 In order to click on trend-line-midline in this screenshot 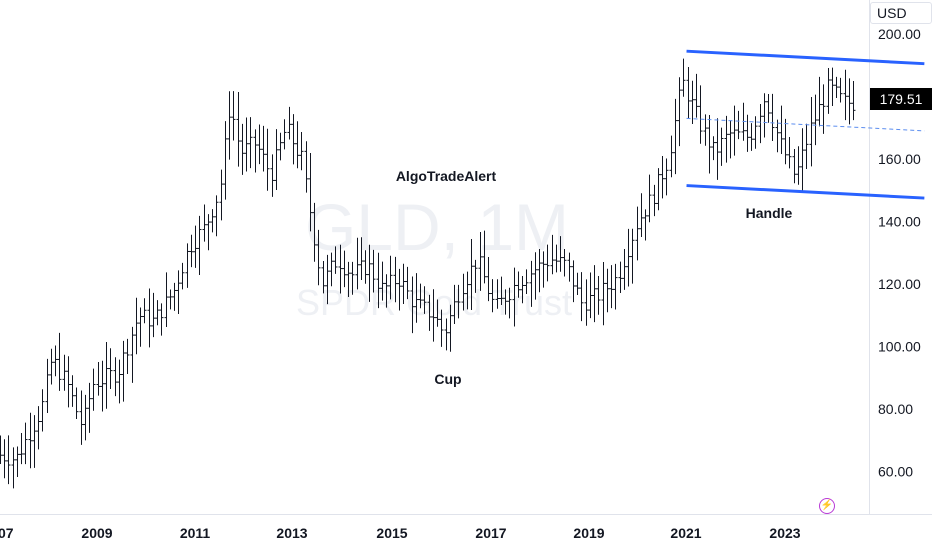, I will do `click(805, 124)`.